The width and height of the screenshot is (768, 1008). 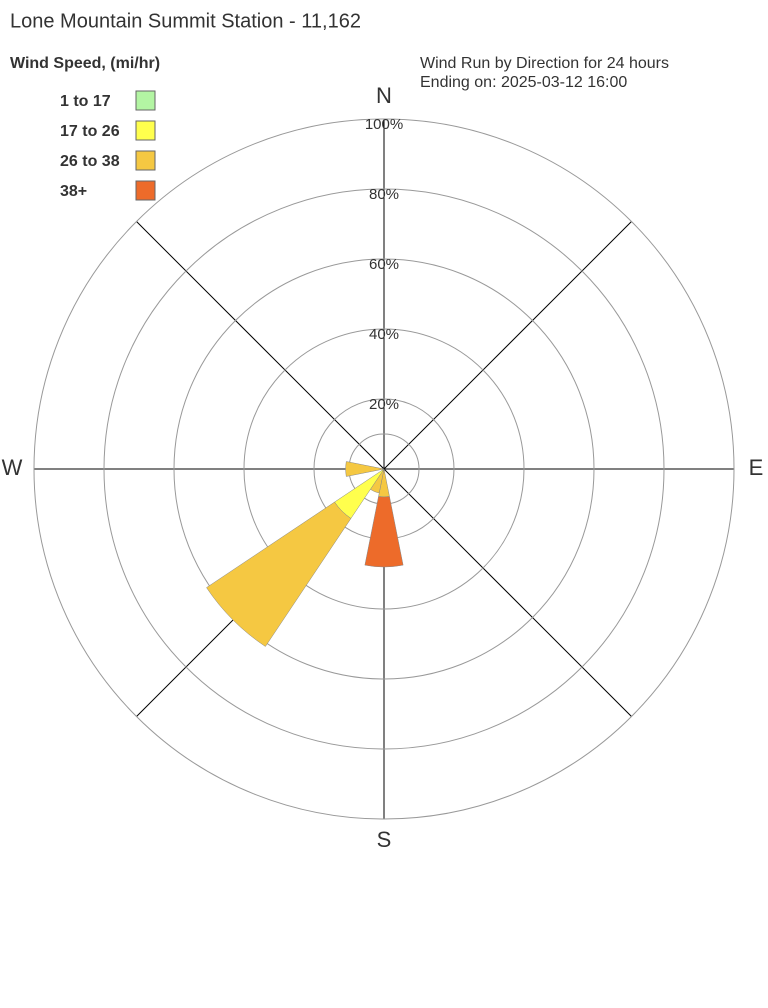 I want to click on compass-label: S, so click(x=384, y=839).